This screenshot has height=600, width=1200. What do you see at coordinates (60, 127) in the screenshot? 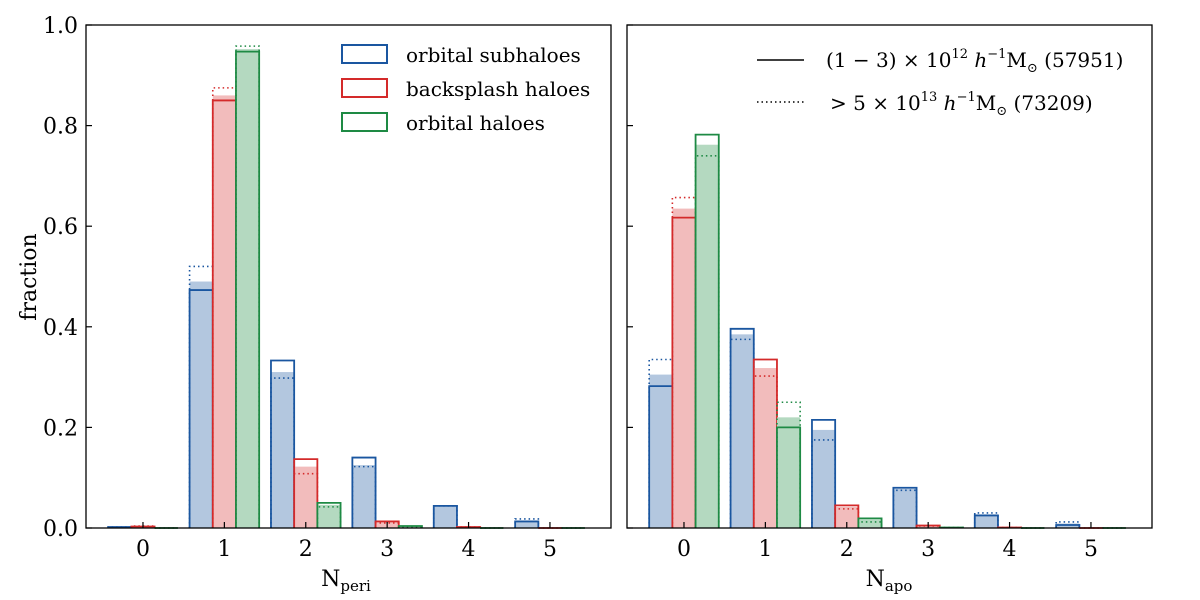
I see `y-tick-label: 0.8` at bounding box center [60, 127].